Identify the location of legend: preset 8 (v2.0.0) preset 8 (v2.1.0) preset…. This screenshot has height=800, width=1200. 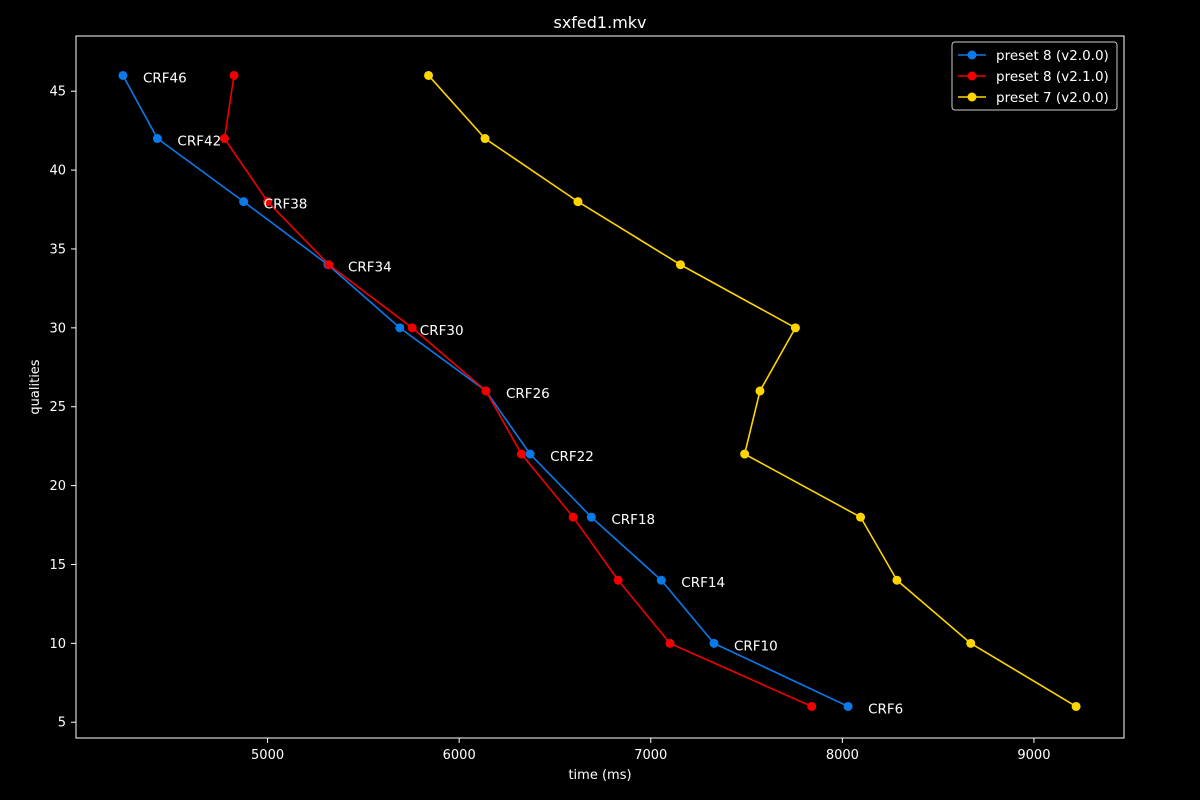
(1034, 76).